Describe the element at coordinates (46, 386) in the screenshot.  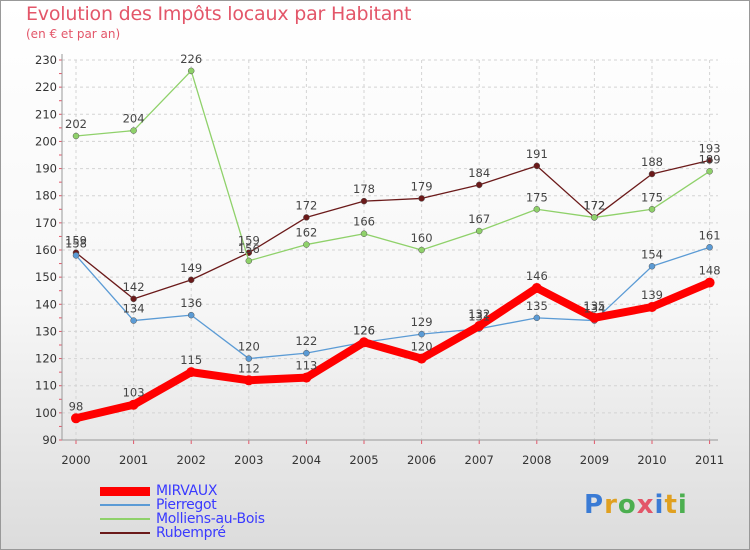
I see `y-tick-label: 110` at that location.